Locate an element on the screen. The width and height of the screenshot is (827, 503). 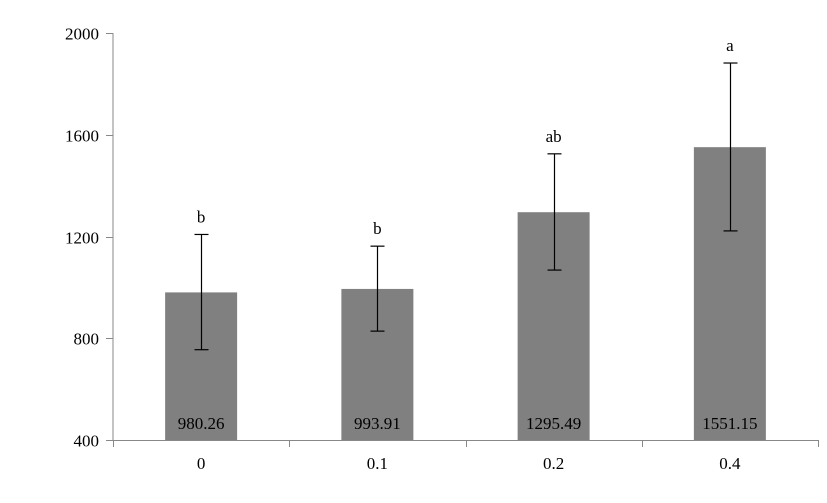
x-tick-label: 0.4 is located at coordinates (730, 463).